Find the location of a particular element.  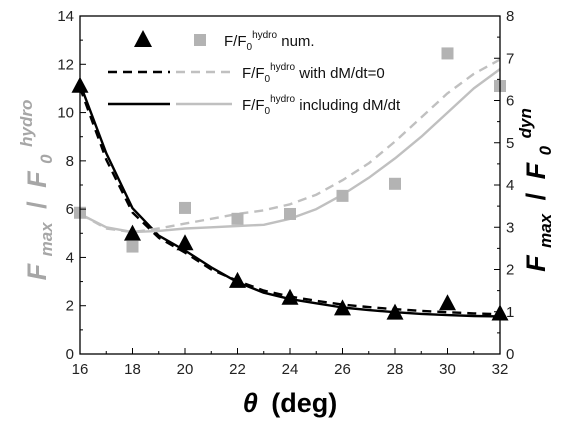

y-right-main: F is located at coordinates (536, 263).